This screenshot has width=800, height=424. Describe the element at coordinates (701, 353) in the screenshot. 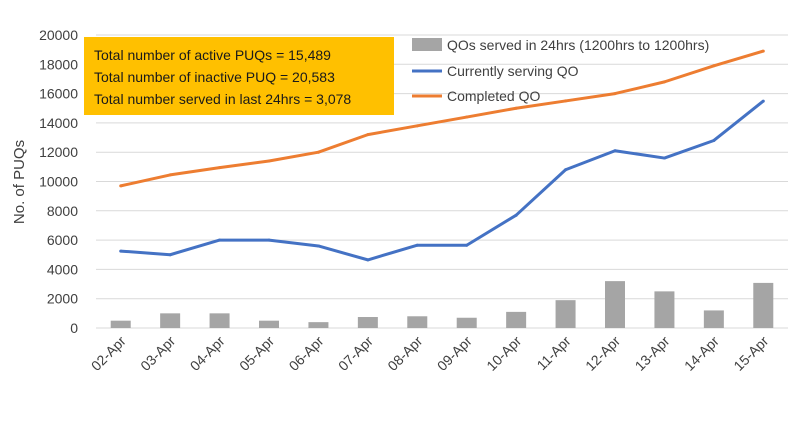

I see `x-tick-label: 14-Apr` at that location.